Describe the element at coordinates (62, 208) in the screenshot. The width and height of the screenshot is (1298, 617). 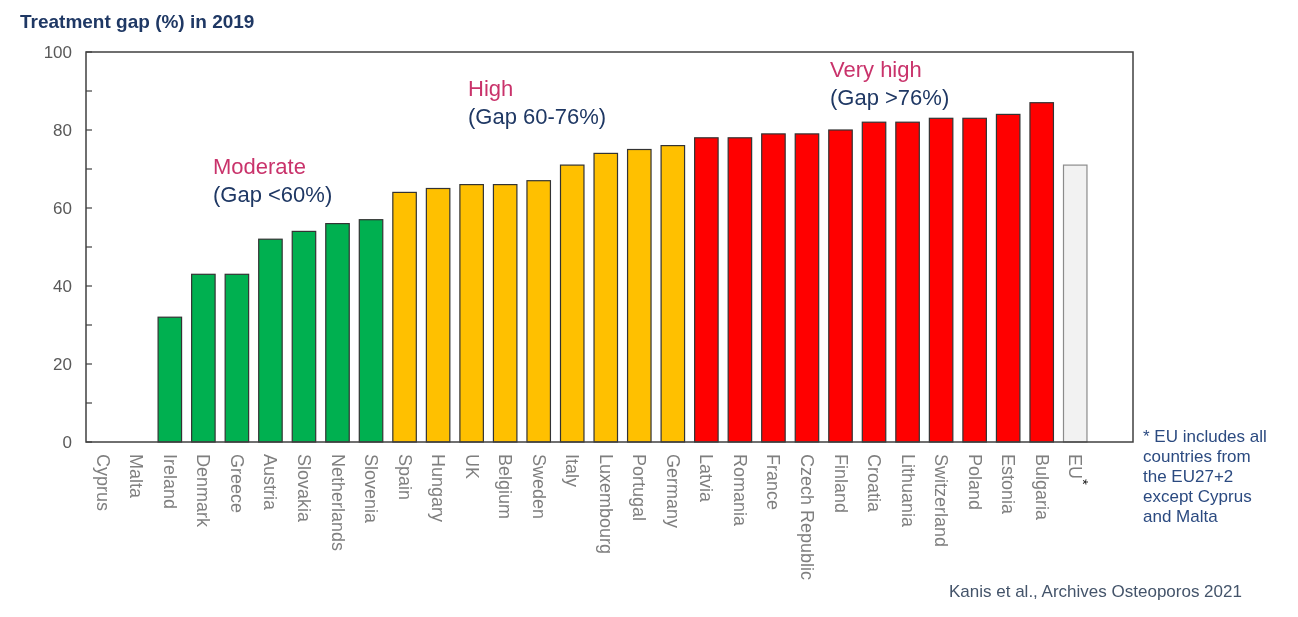
I see `y-tick-label: 60` at that location.